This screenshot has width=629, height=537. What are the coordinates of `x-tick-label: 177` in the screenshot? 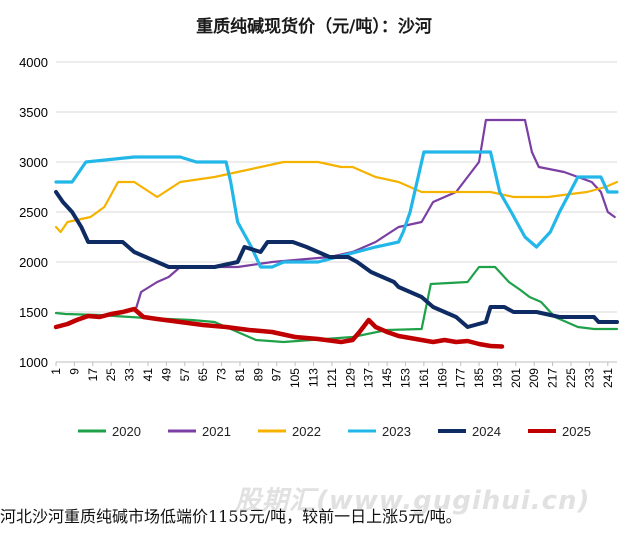 It's located at (461, 378).